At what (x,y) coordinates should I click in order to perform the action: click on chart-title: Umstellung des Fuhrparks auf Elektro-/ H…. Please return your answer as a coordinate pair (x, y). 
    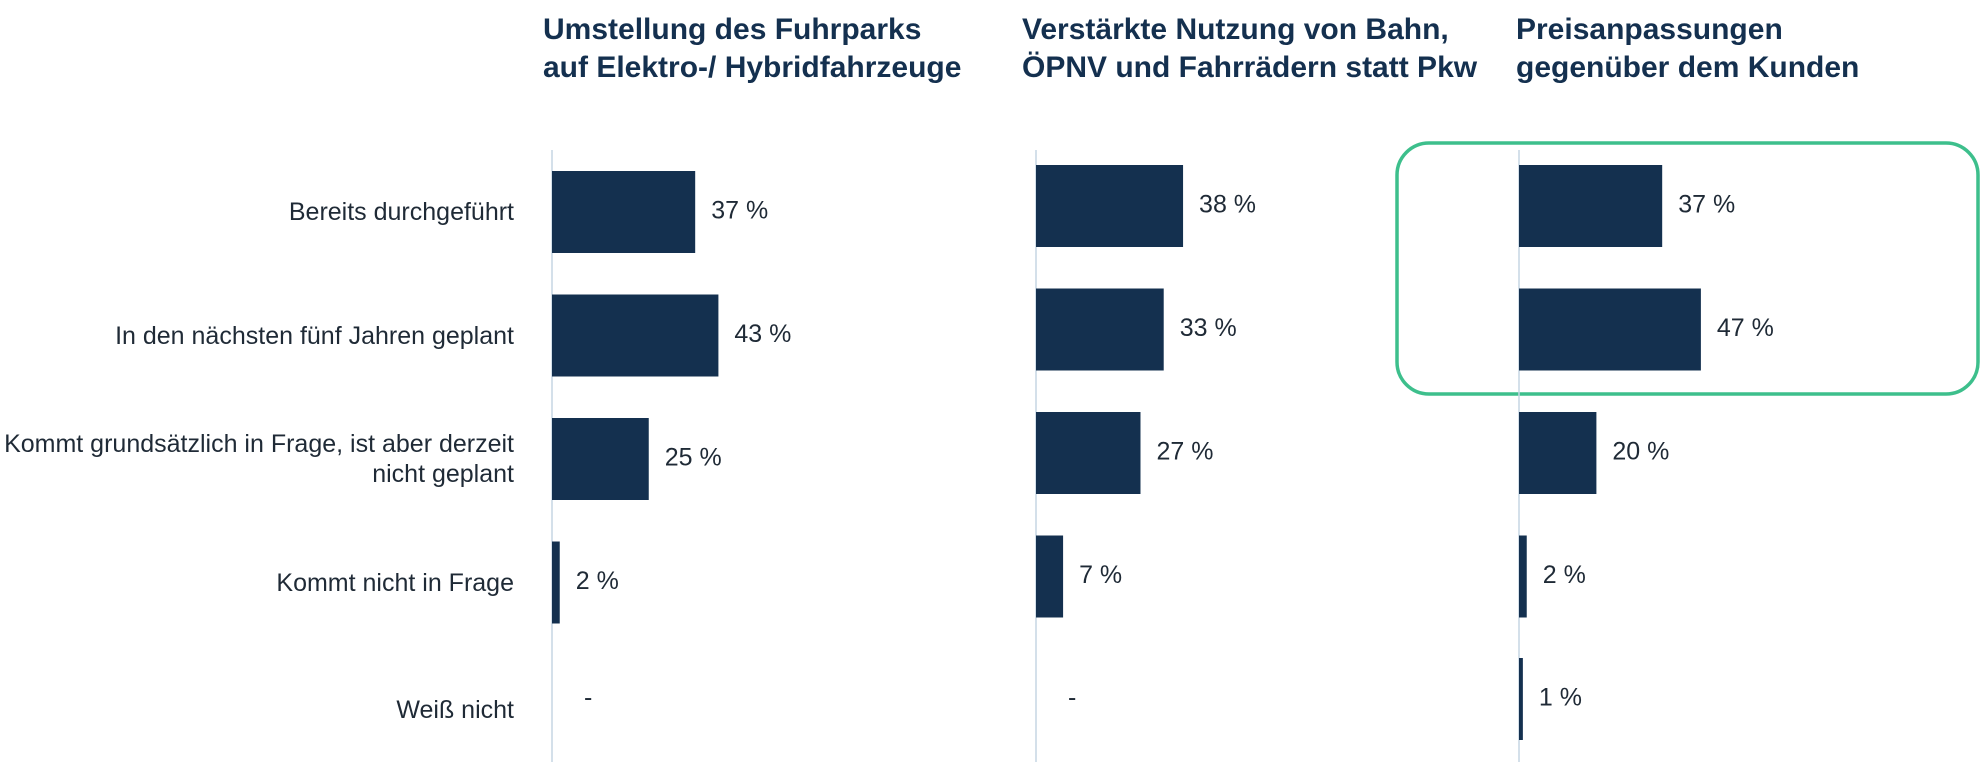
    Looking at the image, I should click on (752, 48).